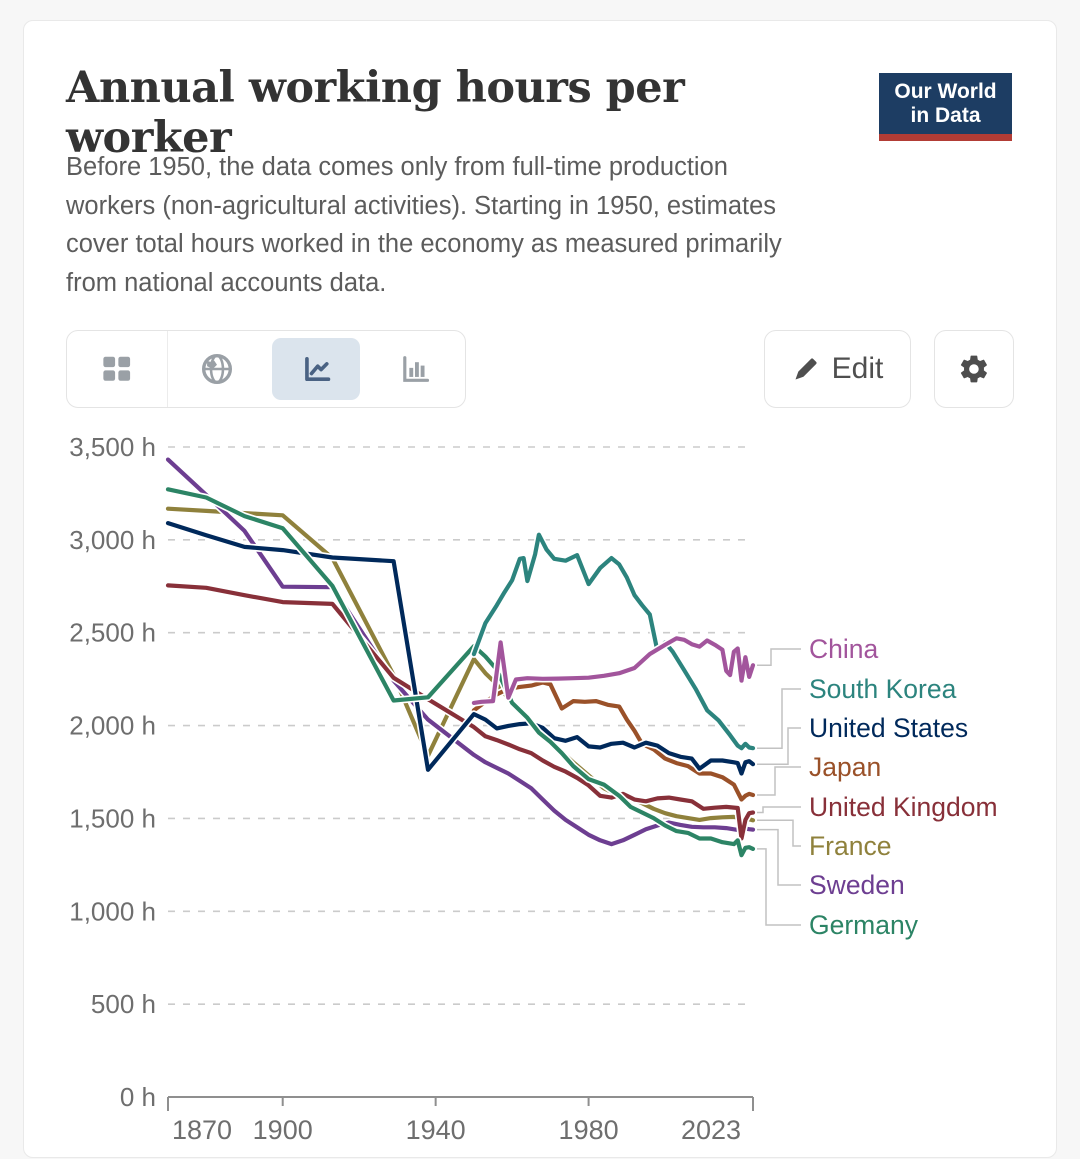  I want to click on subtitle-line: from national accounts data., so click(226, 282).